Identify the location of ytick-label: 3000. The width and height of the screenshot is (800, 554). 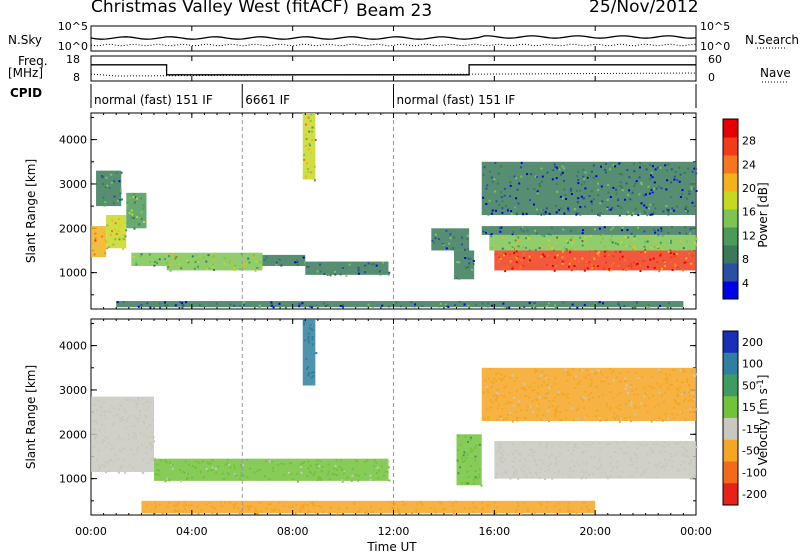
(73, 184).